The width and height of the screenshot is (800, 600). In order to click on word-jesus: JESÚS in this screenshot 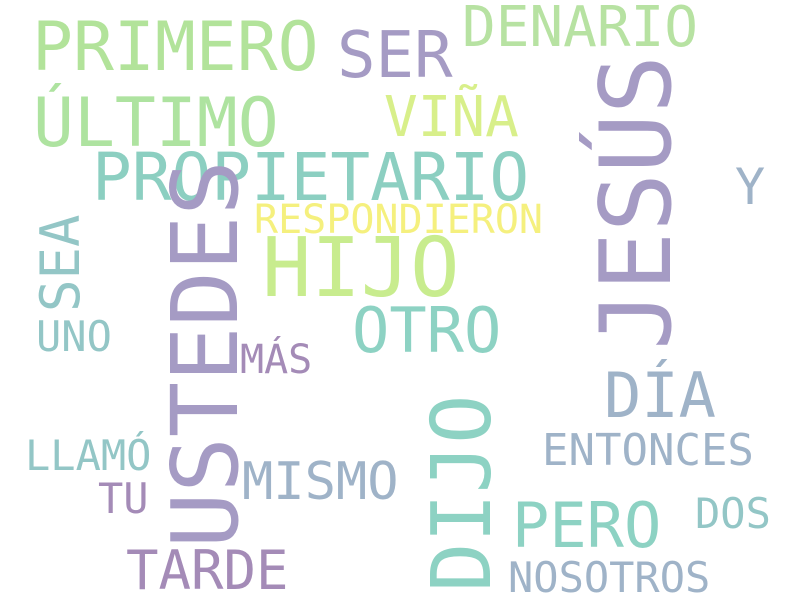, I will do `click(637, 202)`.